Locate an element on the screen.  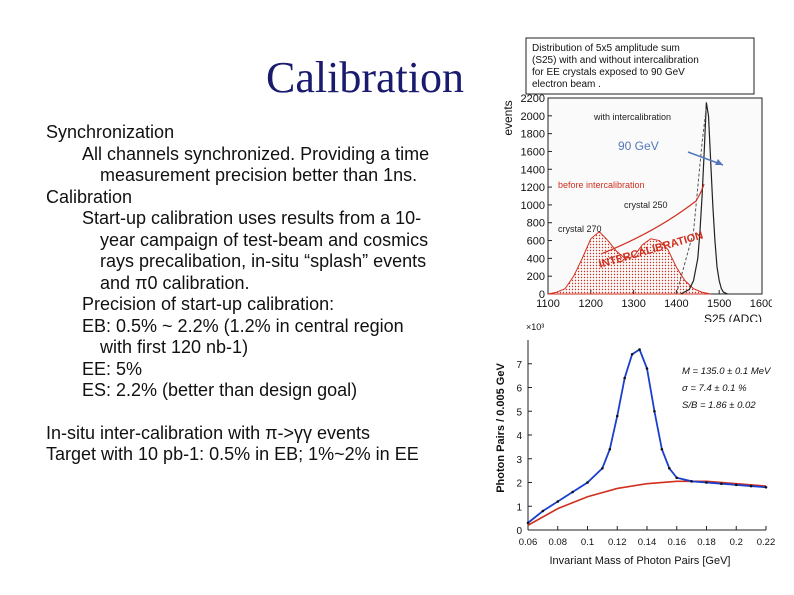
caption-line-2: (S25) with and without intercalibration is located at coordinates (615, 60).